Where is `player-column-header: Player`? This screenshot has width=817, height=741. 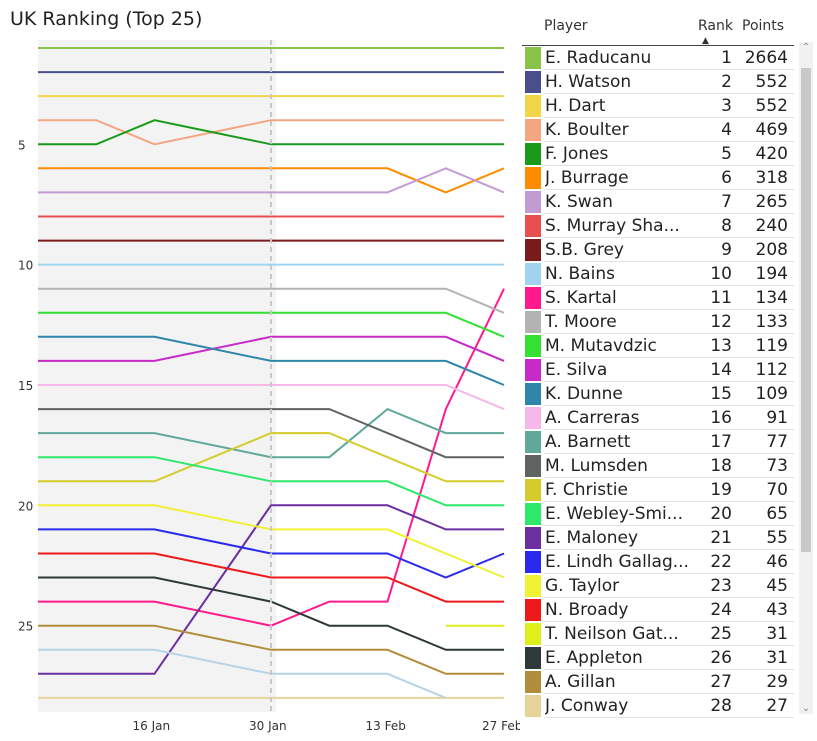 player-column-header: Player is located at coordinates (566, 26).